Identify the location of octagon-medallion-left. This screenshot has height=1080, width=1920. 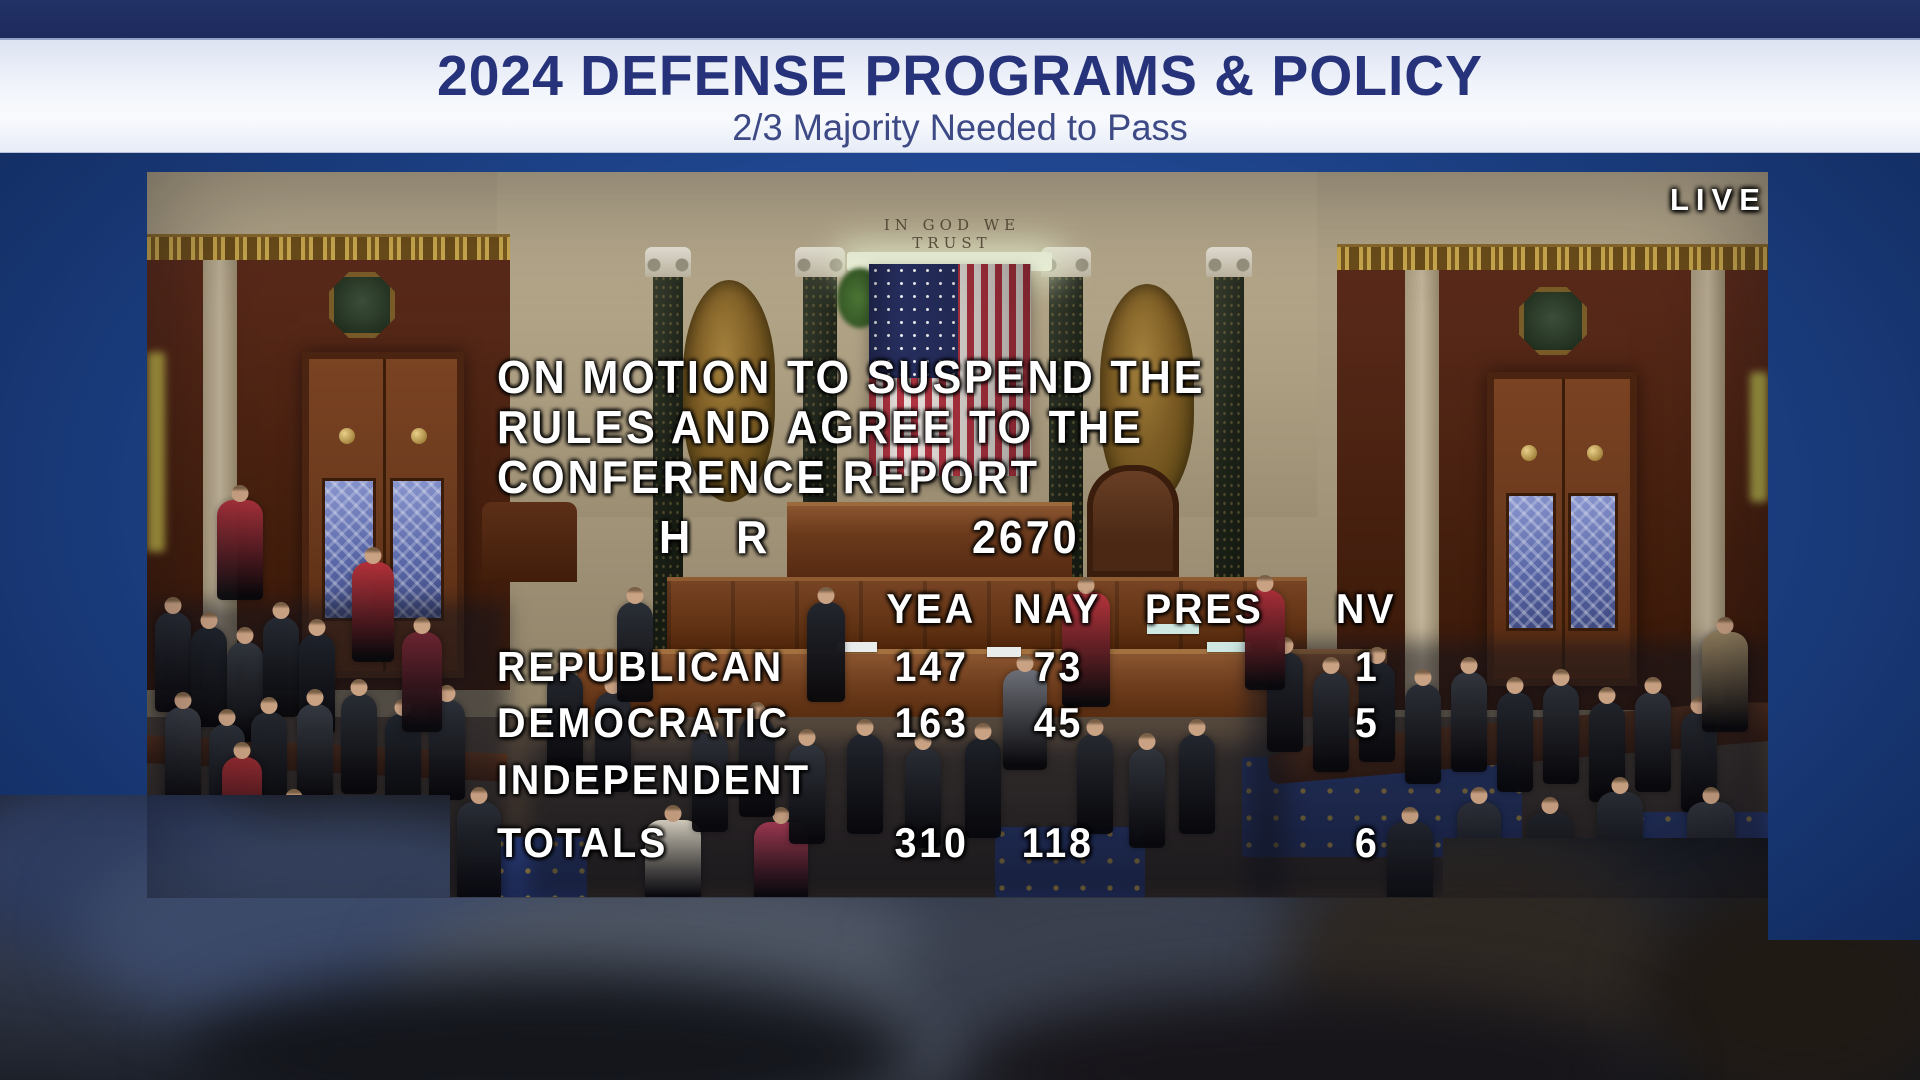
(362, 305).